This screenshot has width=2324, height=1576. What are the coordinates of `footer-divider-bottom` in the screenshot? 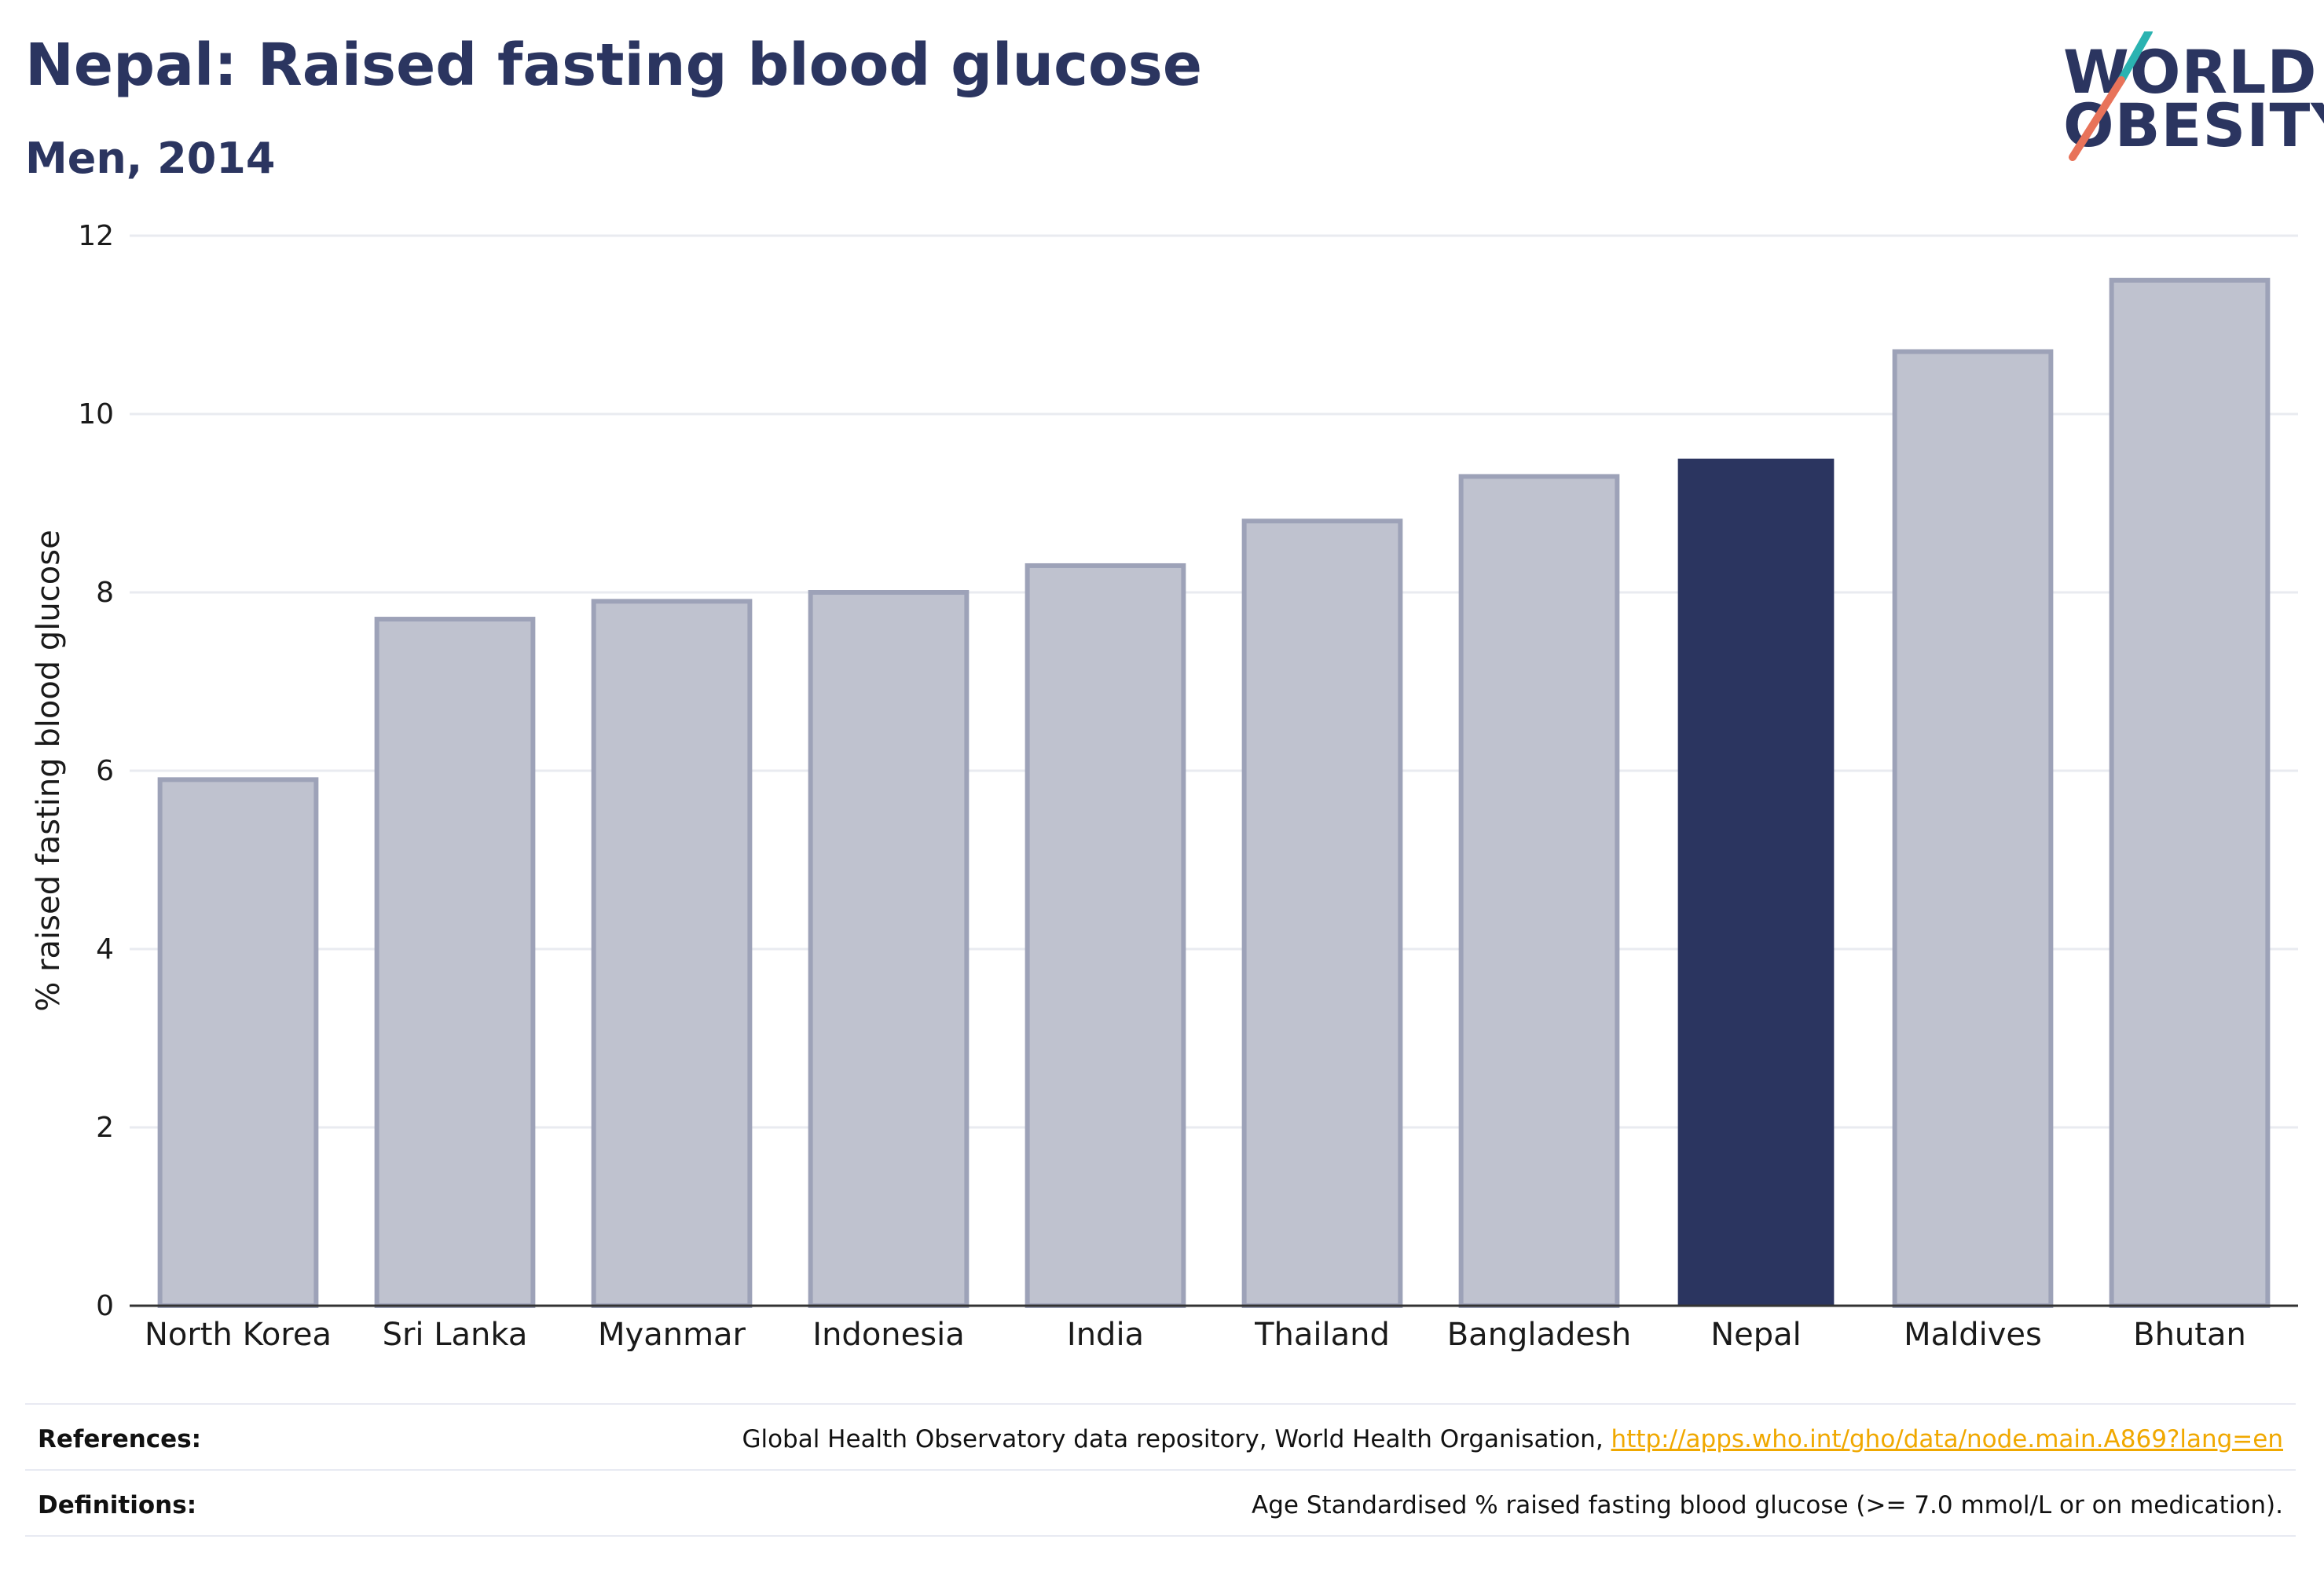 It's located at (1160, 1536).